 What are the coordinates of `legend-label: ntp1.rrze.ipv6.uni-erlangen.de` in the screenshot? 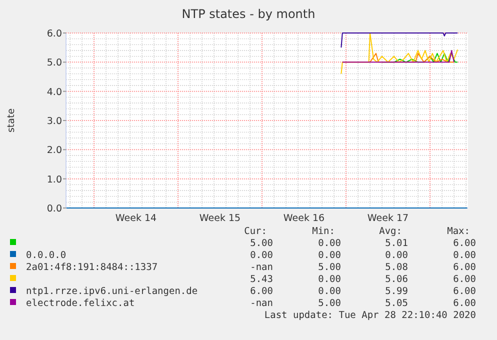 It's located at (112, 291).